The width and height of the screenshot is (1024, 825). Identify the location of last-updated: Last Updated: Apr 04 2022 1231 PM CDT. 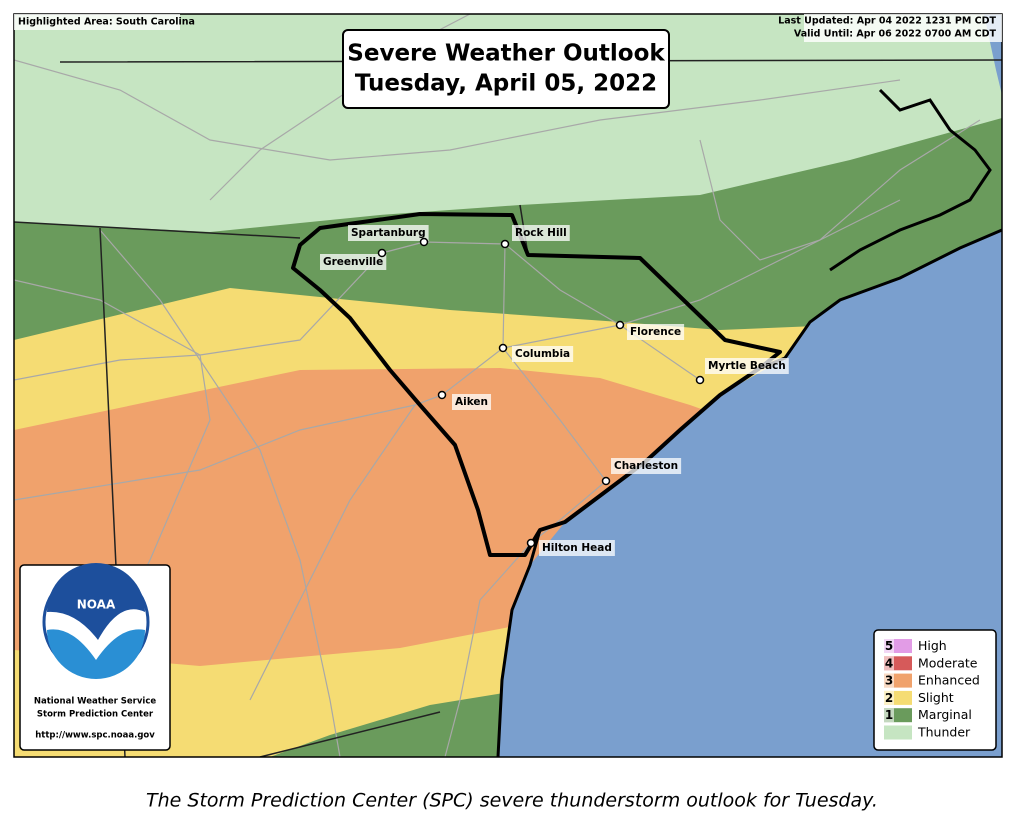
(887, 21).